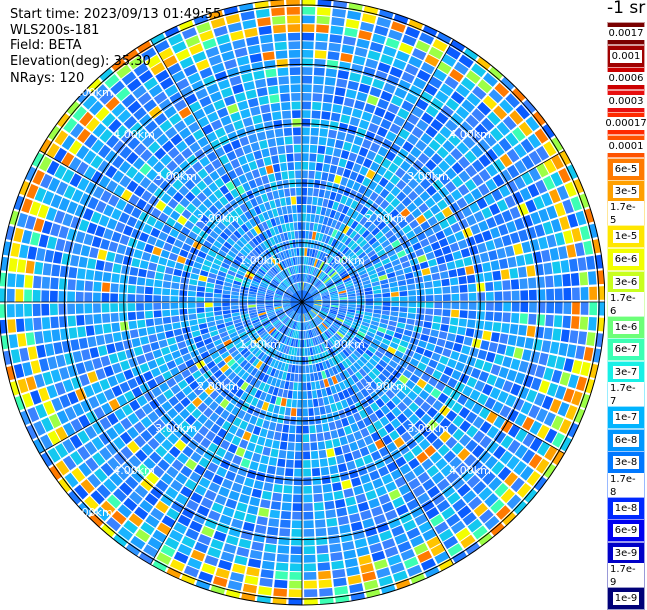  I want to click on colorbar-tick-label: 0.0006, so click(626, 79).